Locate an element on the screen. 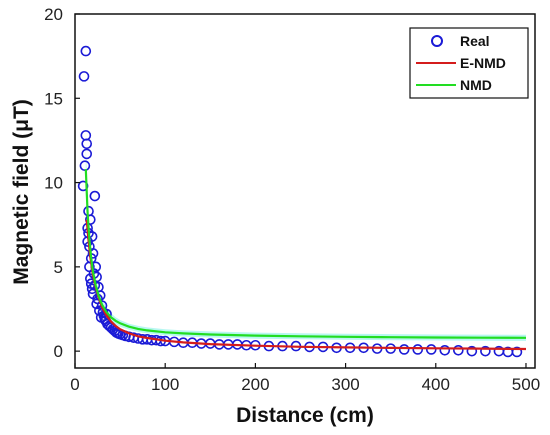  x-tick-label: 300 is located at coordinates (345, 384).